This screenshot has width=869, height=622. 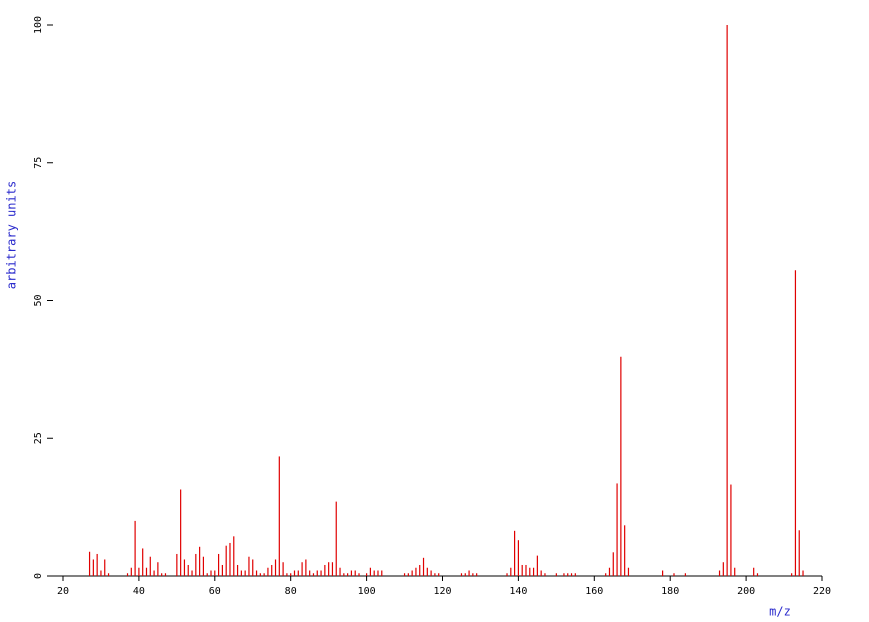 What do you see at coordinates (367, 591) in the screenshot?
I see `x-tick-label: 100` at bounding box center [367, 591].